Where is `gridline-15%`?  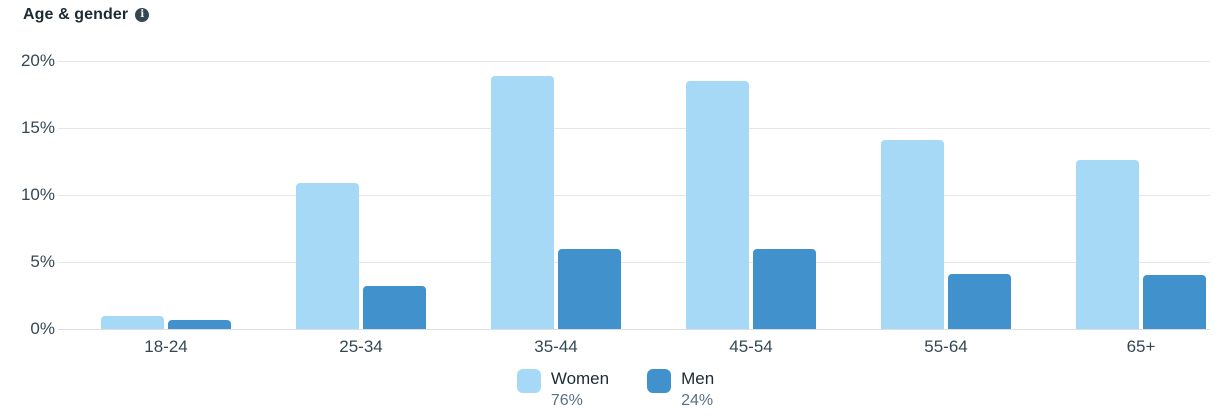
gridline-15% is located at coordinates (634, 128).